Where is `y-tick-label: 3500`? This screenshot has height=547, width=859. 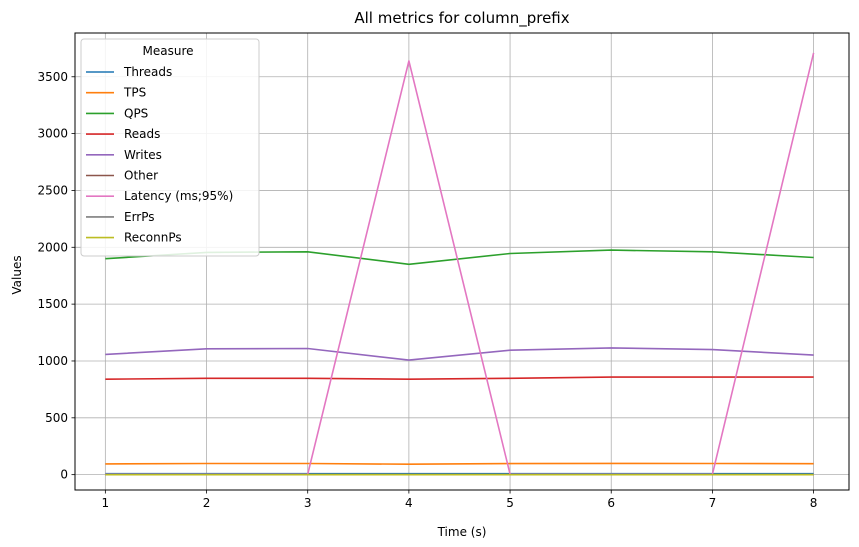 y-tick-label: 3500 is located at coordinates (52, 77).